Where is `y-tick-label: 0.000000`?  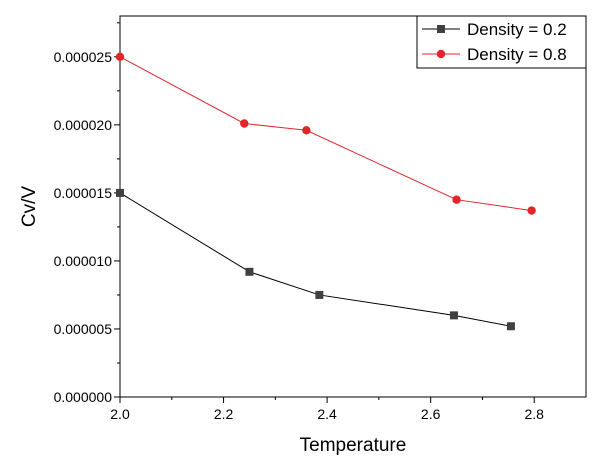
y-tick-label: 0.000000 is located at coordinates (83, 397).